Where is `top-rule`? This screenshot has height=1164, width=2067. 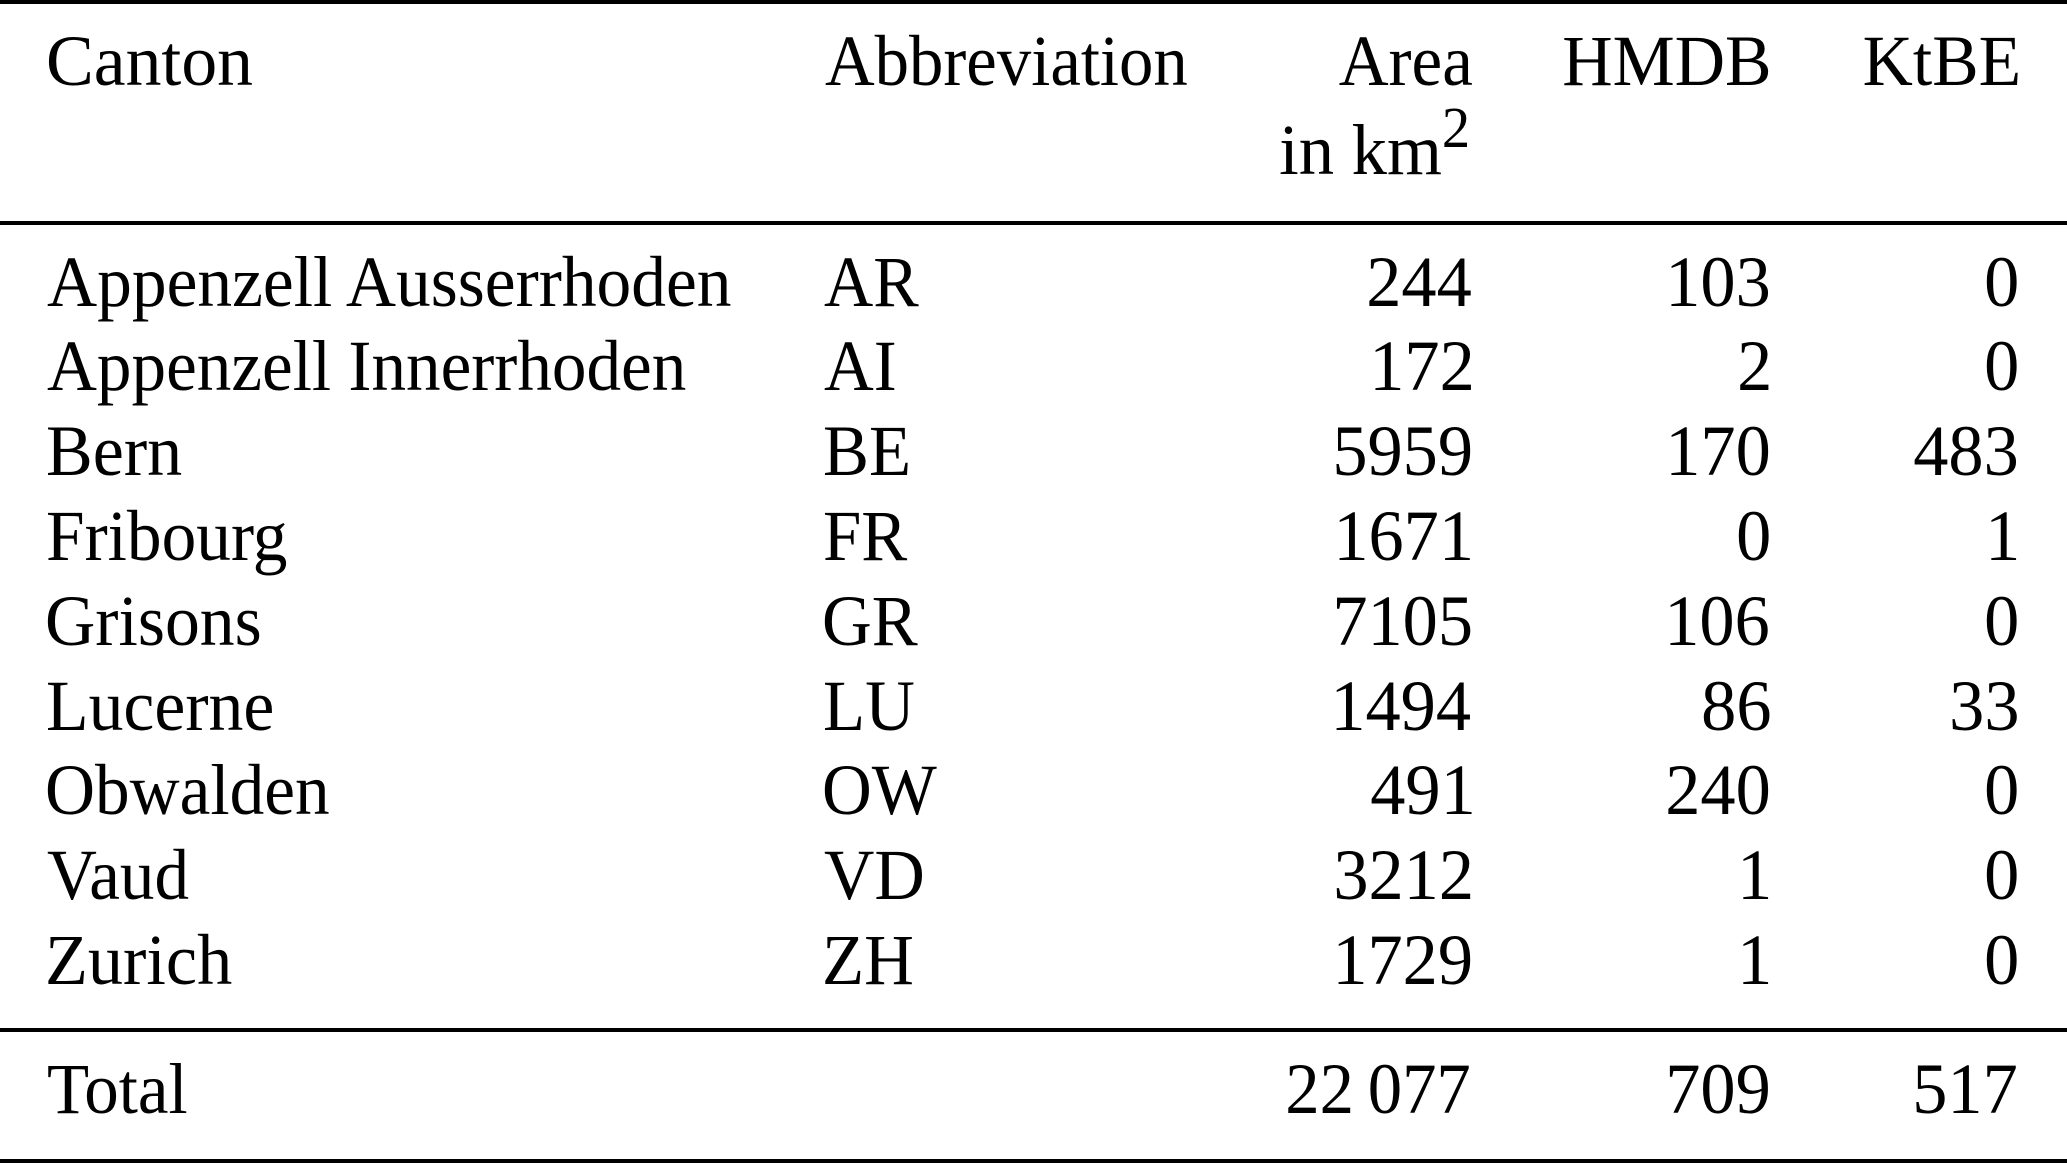
top-rule is located at coordinates (1033, 2).